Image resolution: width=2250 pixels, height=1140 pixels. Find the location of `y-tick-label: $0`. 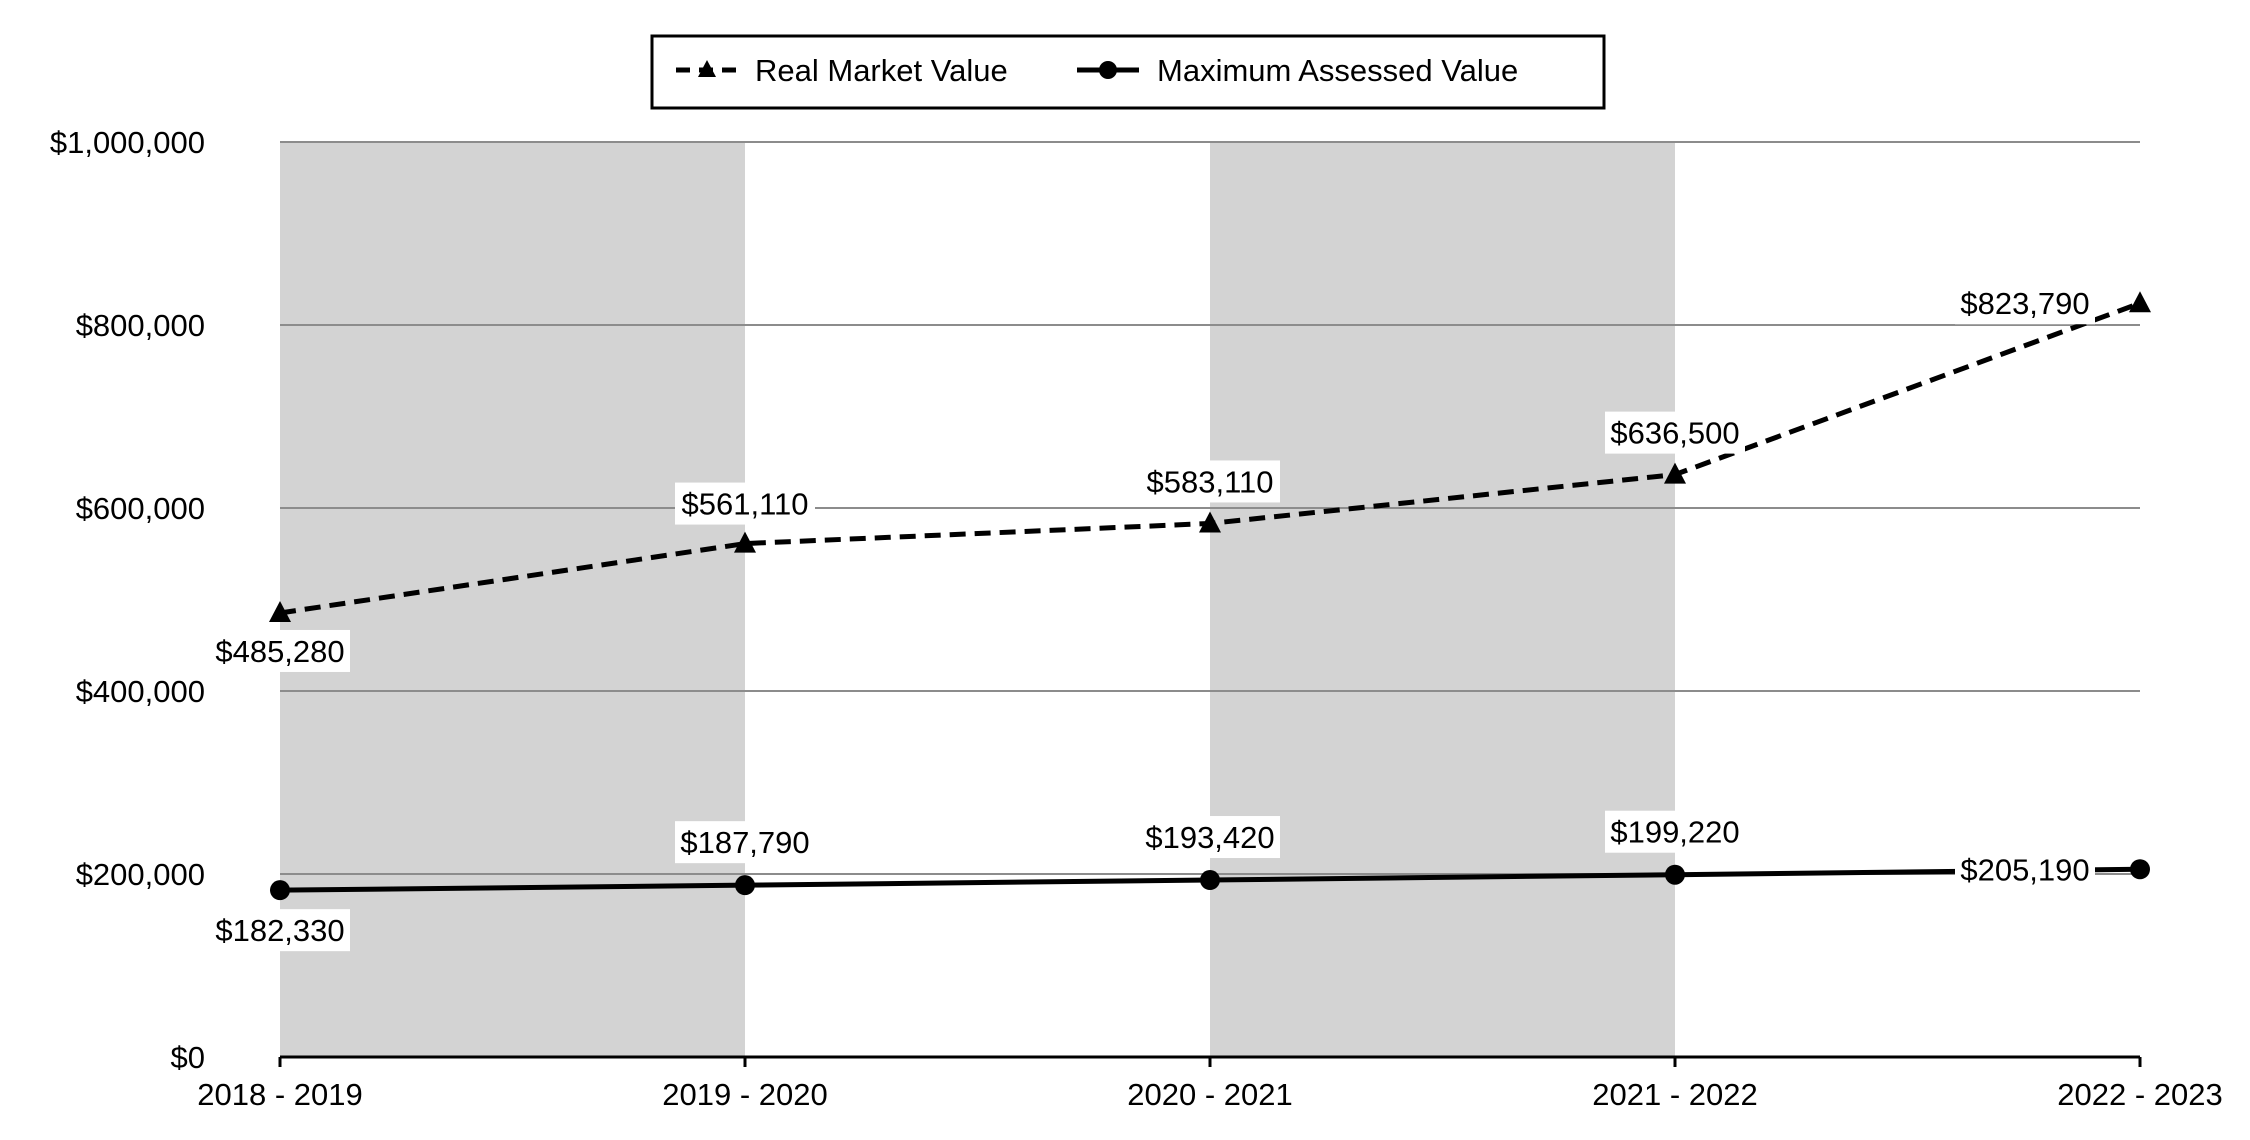

y-tick-label: $0 is located at coordinates (188, 1057).